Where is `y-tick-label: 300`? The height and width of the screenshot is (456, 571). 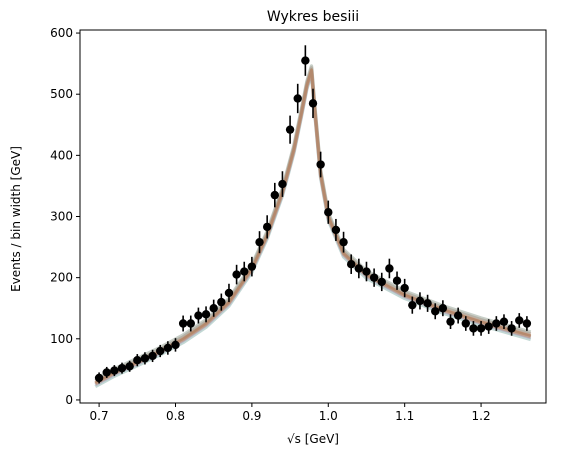 y-tick-label: 300 is located at coordinates (61, 217).